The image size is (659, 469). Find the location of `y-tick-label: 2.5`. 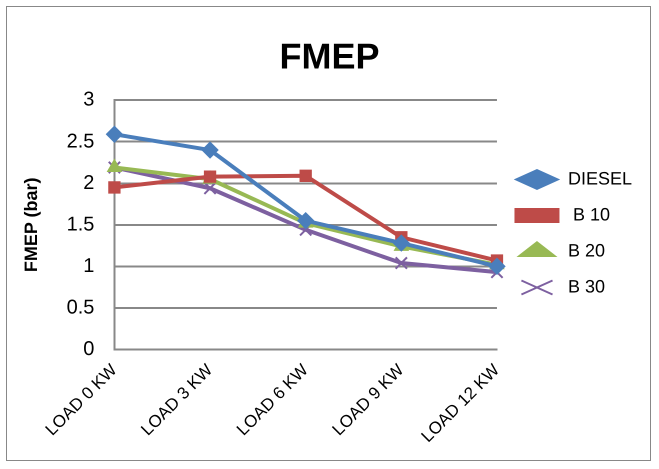

y-tick-label: 2.5 is located at coordinates (80, 141).